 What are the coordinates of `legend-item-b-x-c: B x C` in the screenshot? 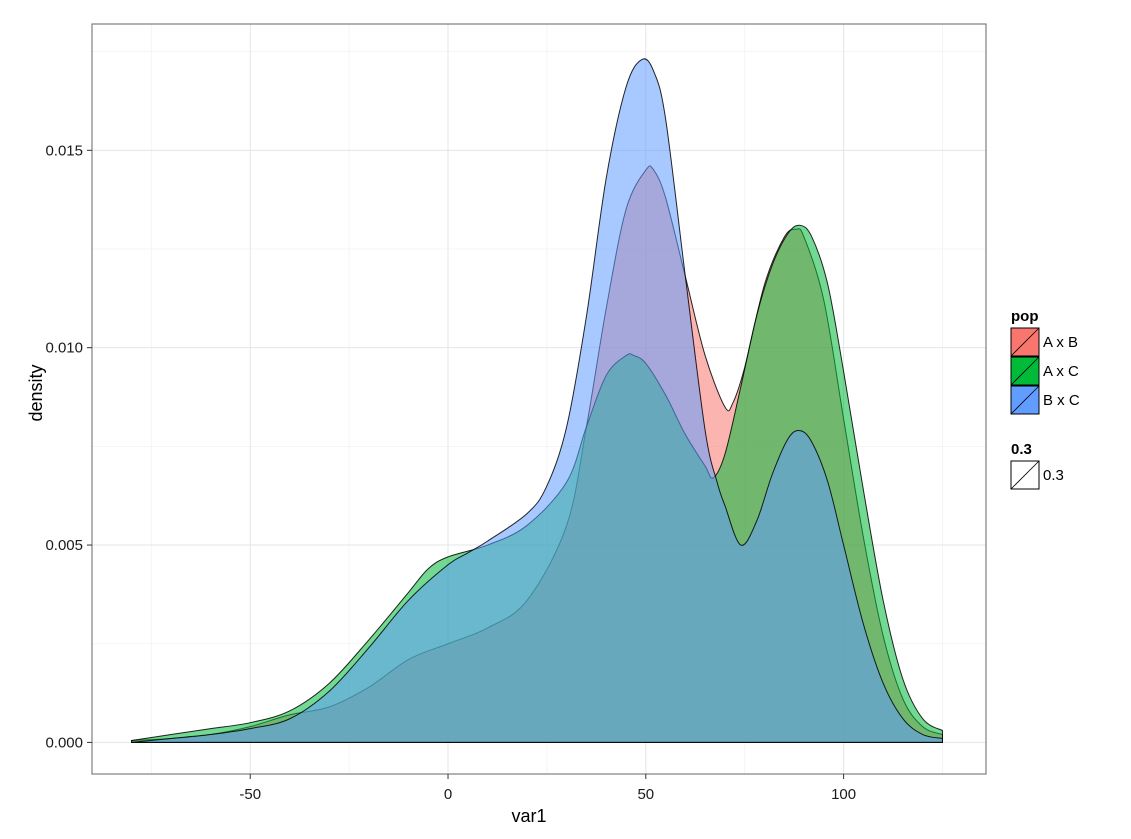 It's located at (1045, 400).